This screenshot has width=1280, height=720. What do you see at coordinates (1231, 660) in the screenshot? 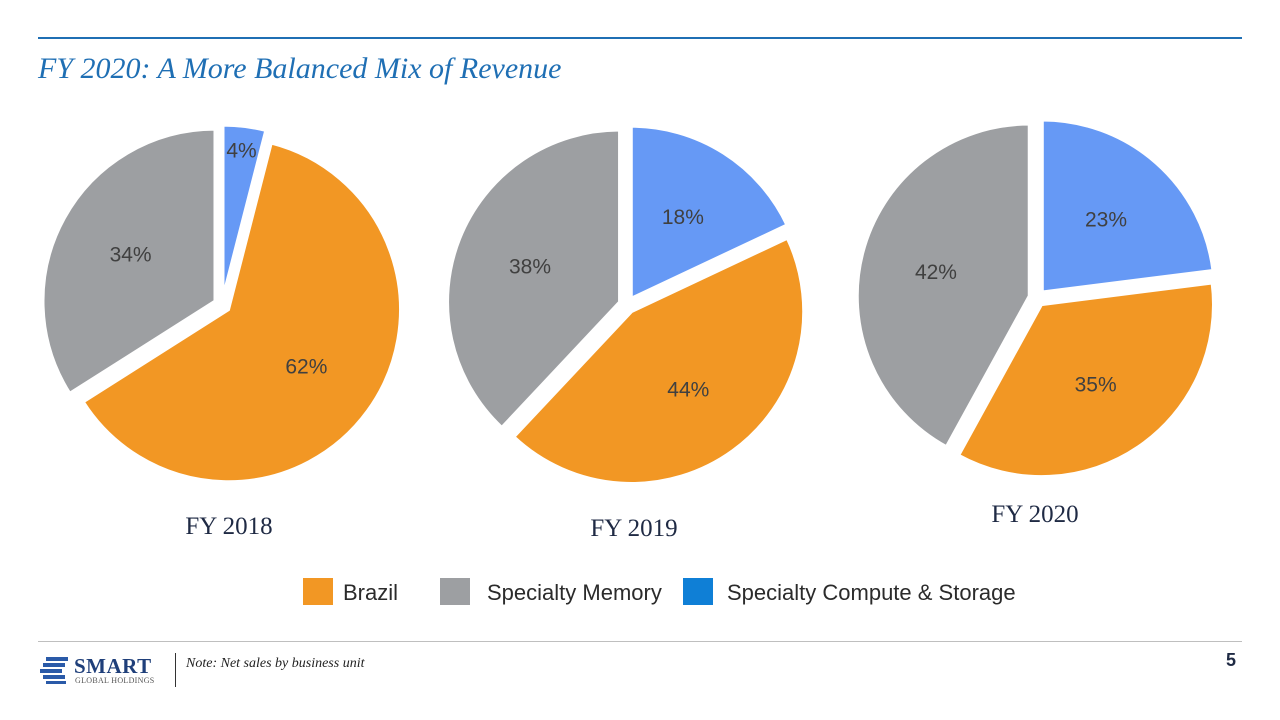
I see `page-number: 5` at bounding box center [1231, 660].